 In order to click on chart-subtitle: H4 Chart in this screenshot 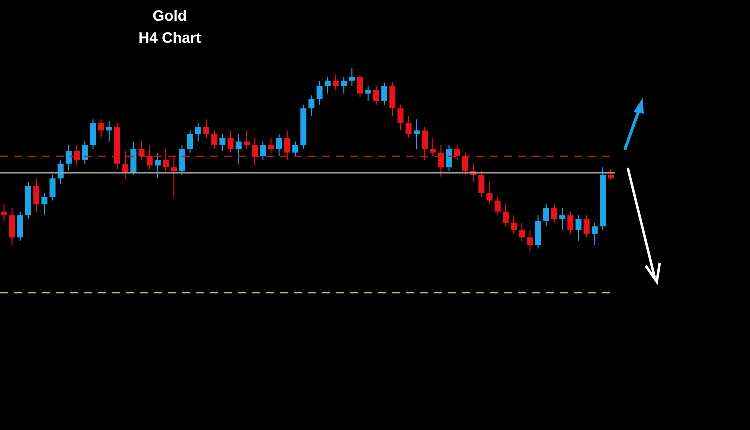, I will do `click(170, 39)`.